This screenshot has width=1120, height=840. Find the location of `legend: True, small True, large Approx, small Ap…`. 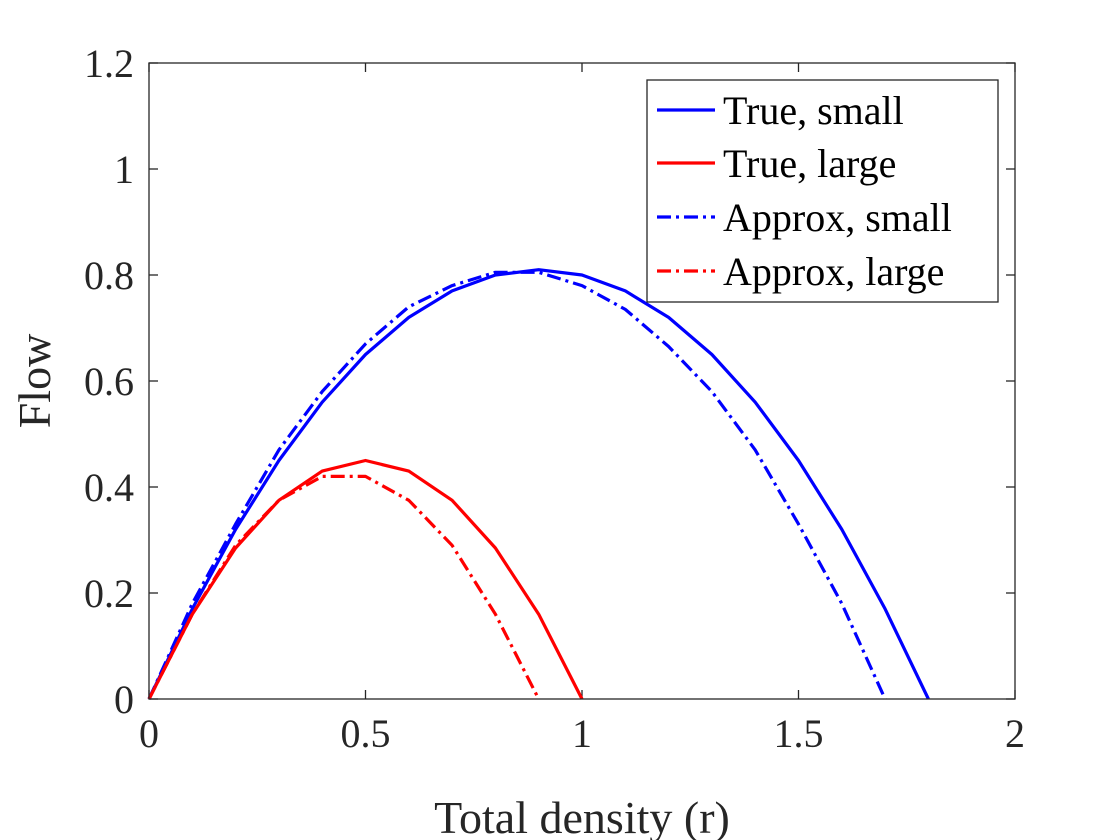

legend: True, small True, large Approx, small Ap… is located at coordinates (822, 191).